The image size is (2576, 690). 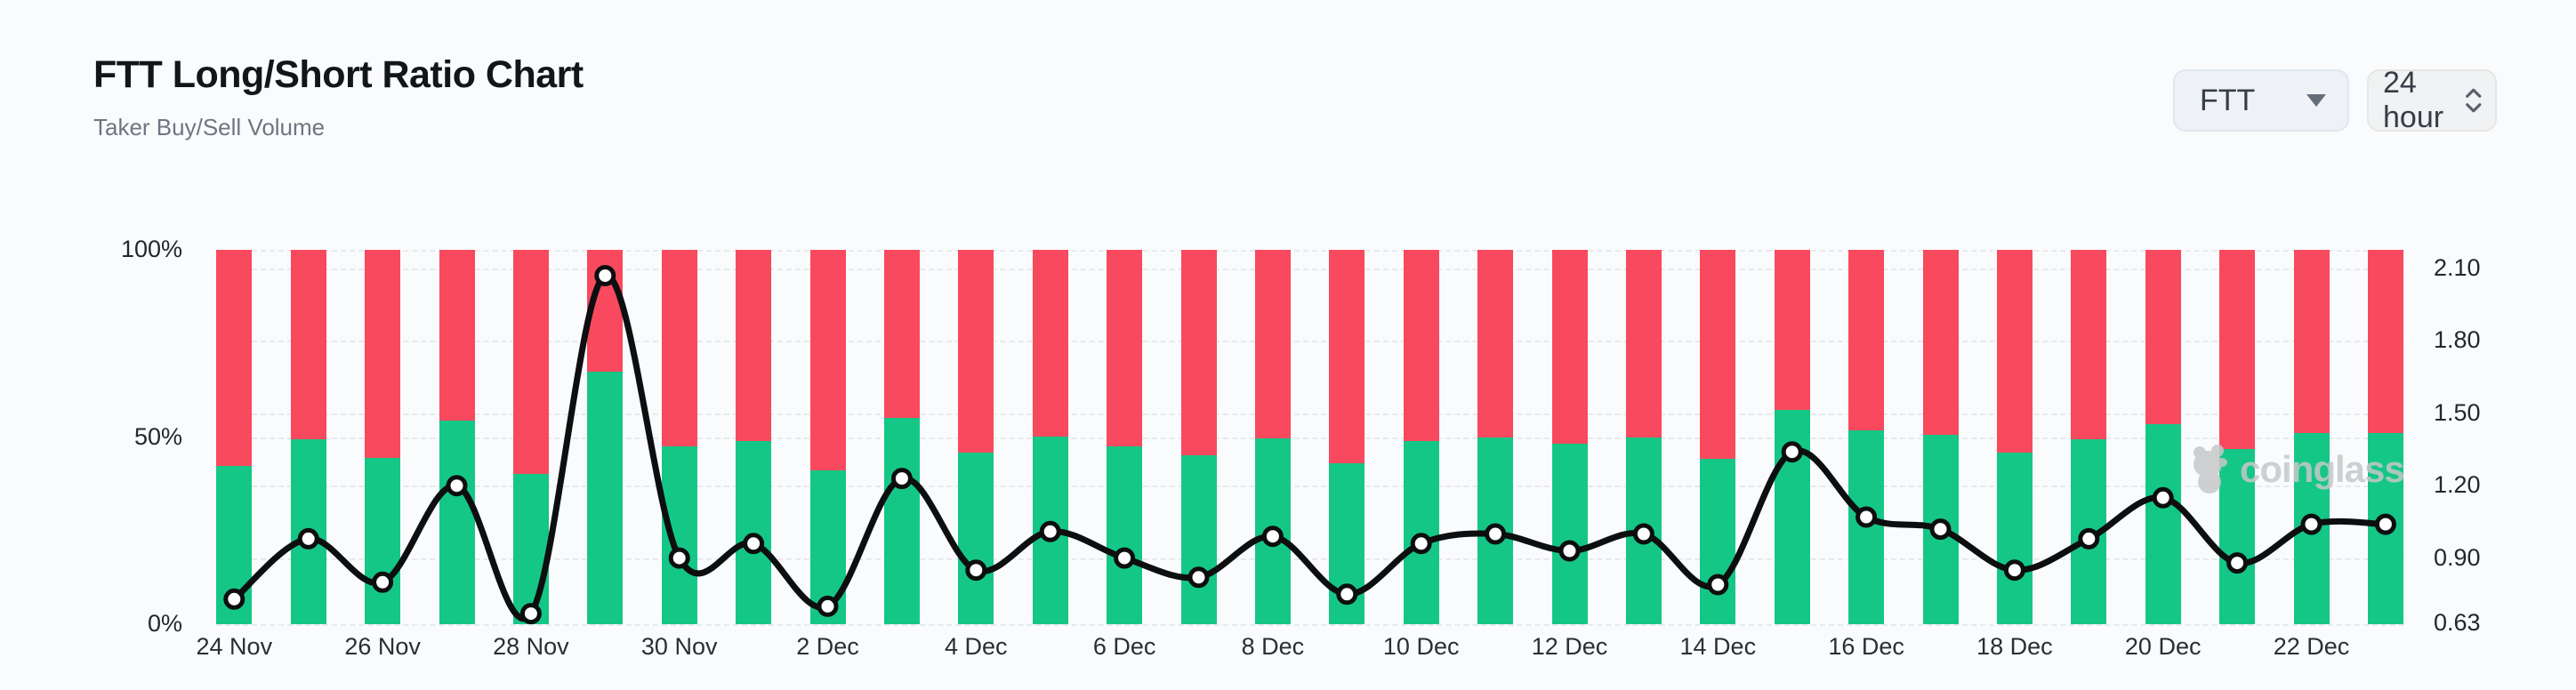 What do you see at coordinates (2457, 622) in the screenshot?
I see `right-axis-tick: 0.63` at bounding box center [2457, 622].